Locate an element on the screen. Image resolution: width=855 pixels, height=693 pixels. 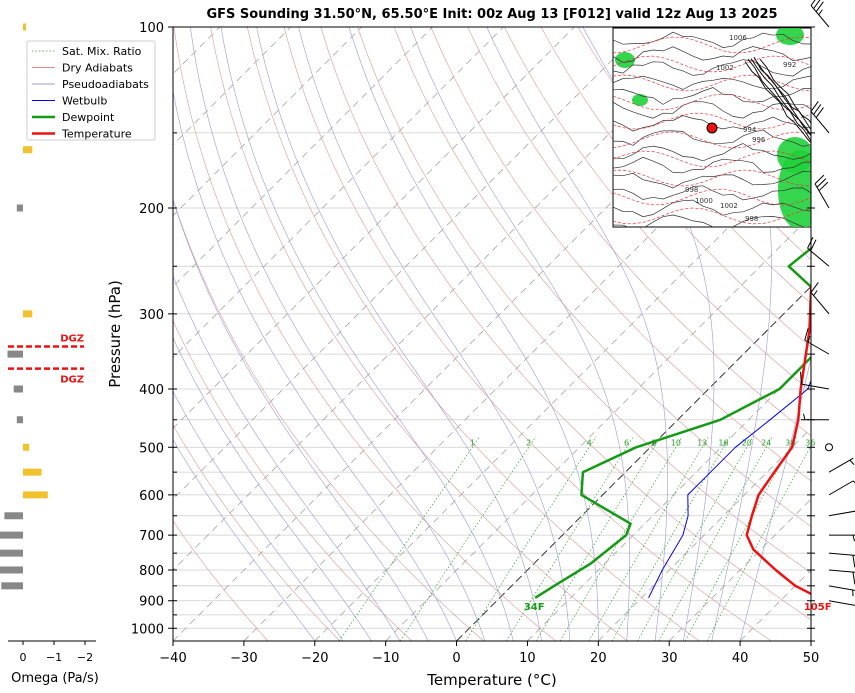
y-tick-label: 1000 is located at coordinates (147, 629).